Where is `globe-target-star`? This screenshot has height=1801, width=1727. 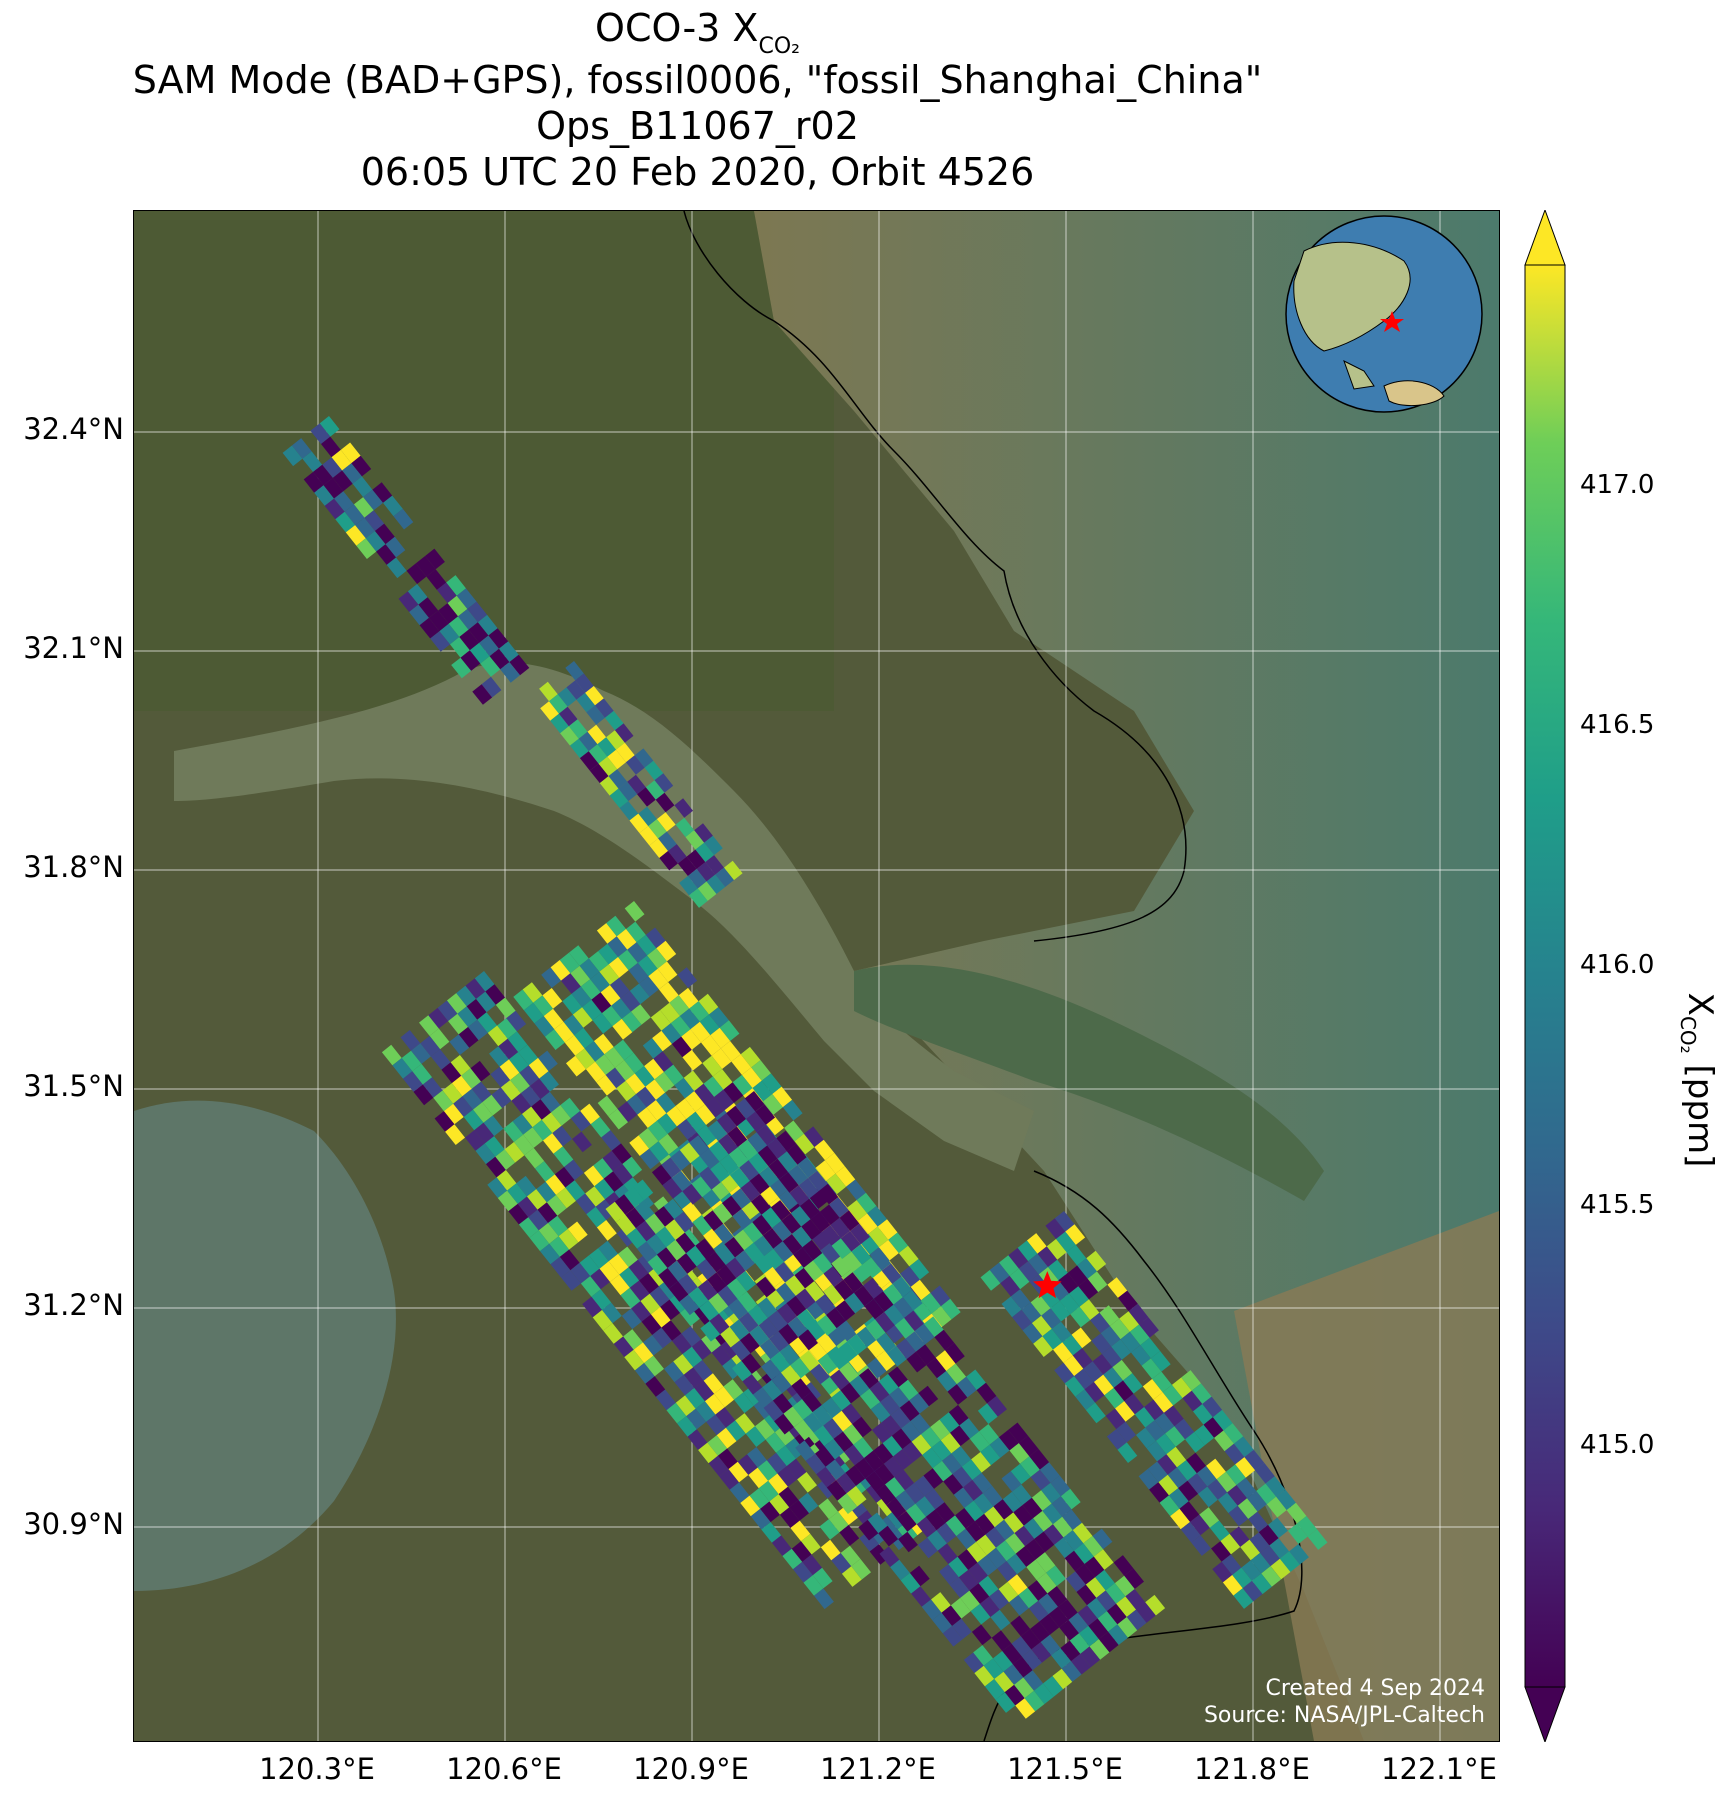
globe-target-star is located at coordinates (1392, 321).